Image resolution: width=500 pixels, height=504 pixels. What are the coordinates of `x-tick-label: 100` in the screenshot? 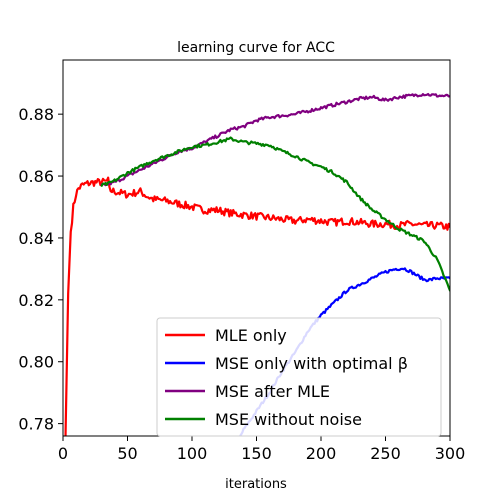 It's located at (192, 453).